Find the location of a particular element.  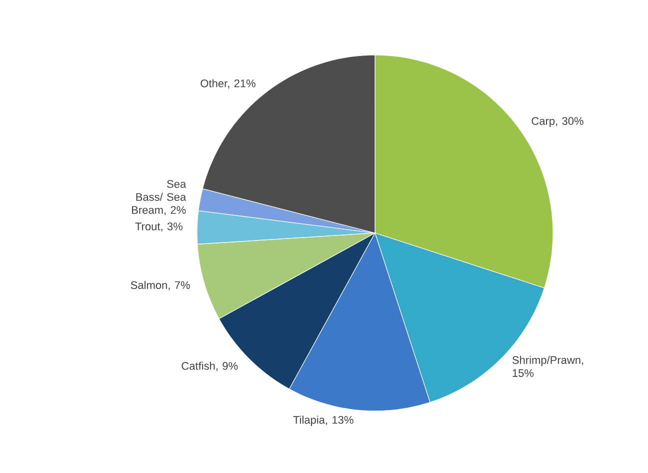

slice-label: Sea Bass/ Sea Bream, 2% is located at coordinates (159, 198).